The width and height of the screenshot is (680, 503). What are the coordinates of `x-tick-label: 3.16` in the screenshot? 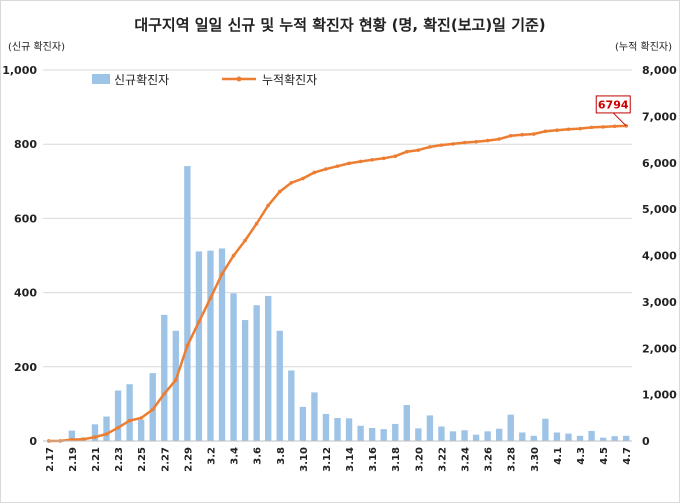 It's located at (373, 459).